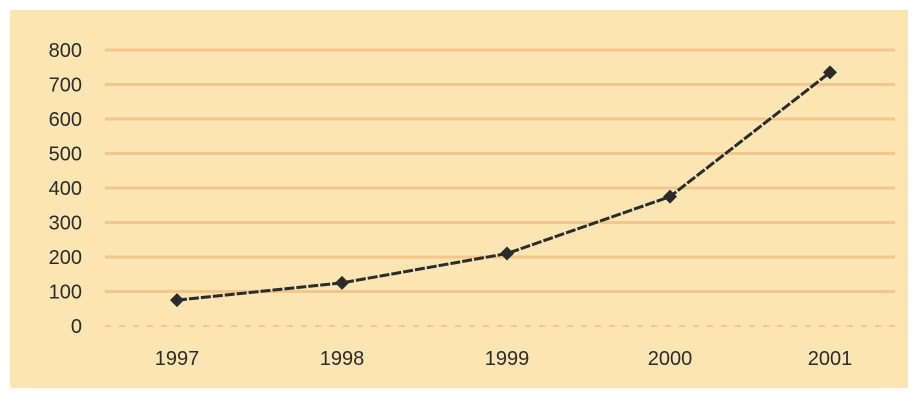 This screenshot has height=394, width=914. What do you see at coordinates (342, 282) in the screenshot?
I see `data-point-1998` at bounding box center [342, 282].